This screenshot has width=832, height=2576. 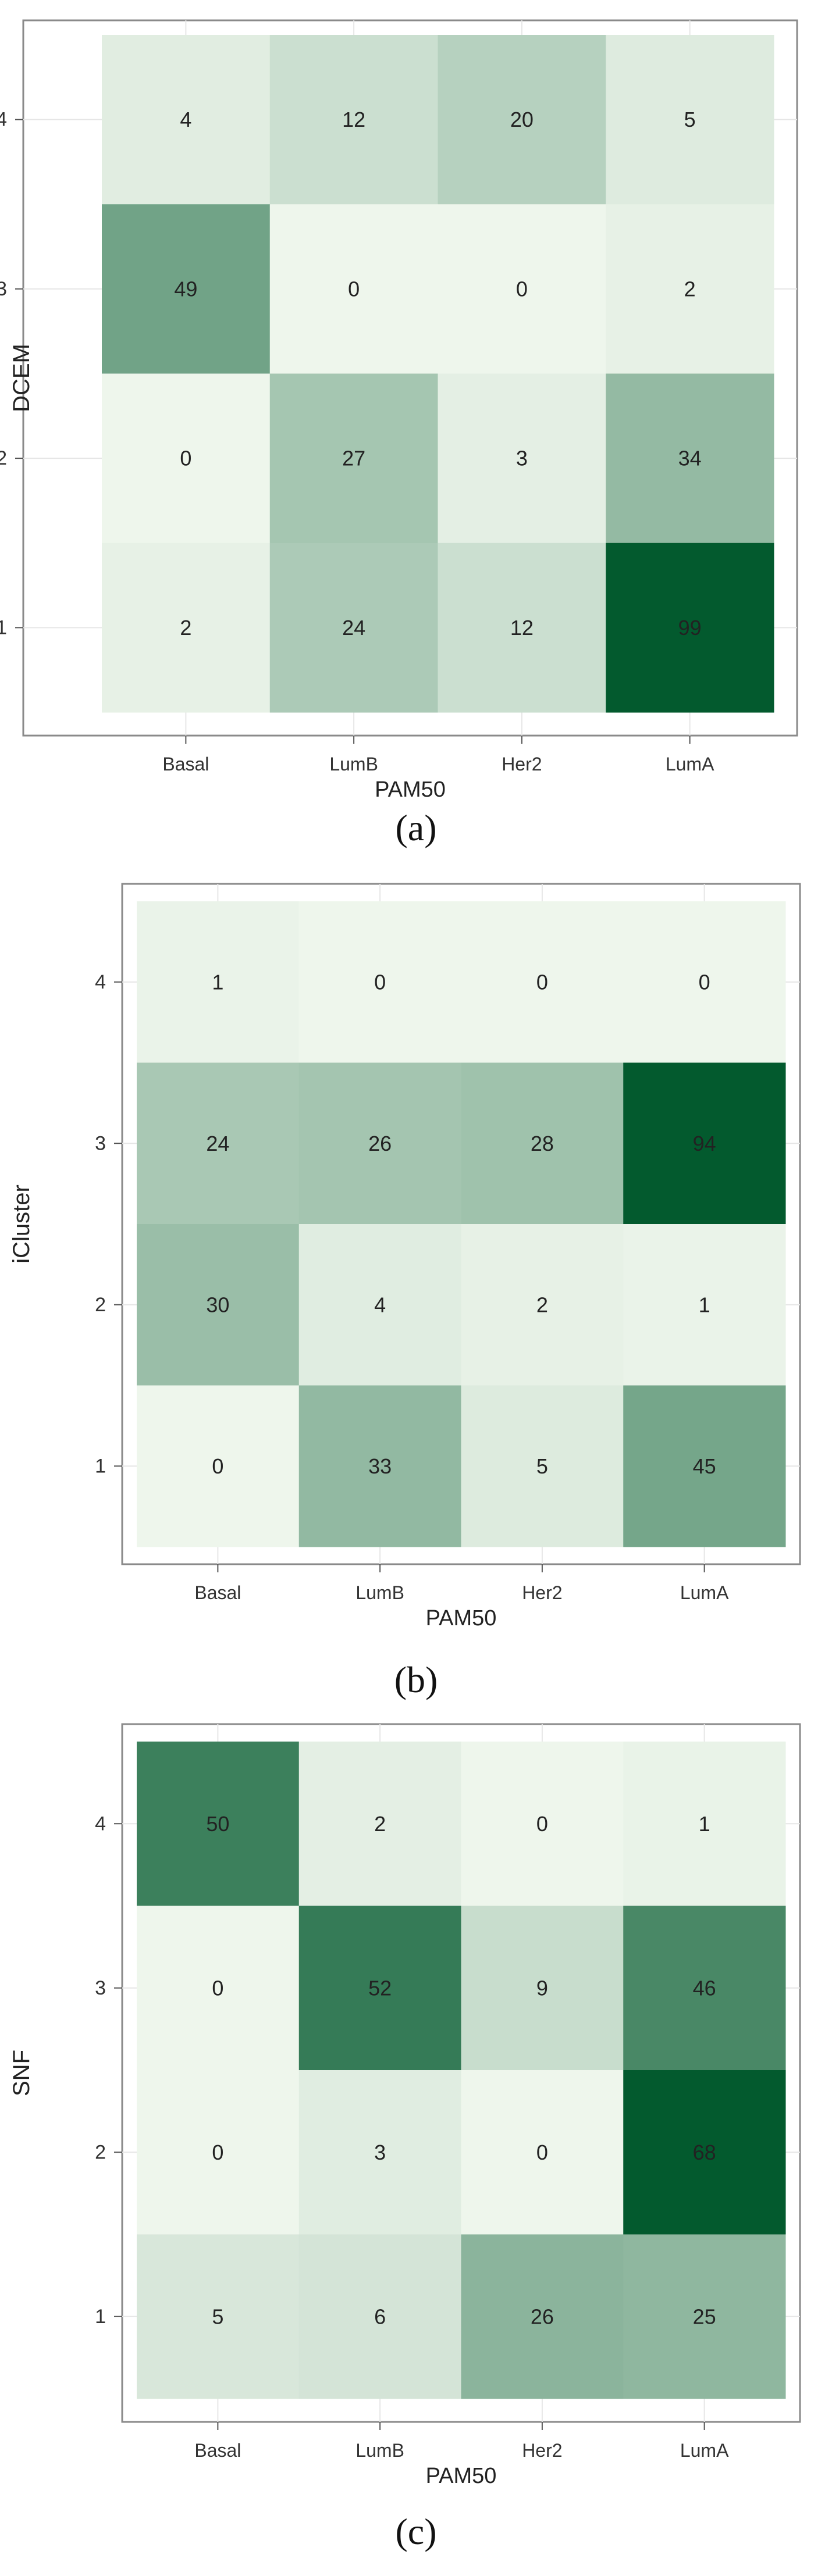 I want to click on cell-value-label: 52, so click(x=380, y=1988).